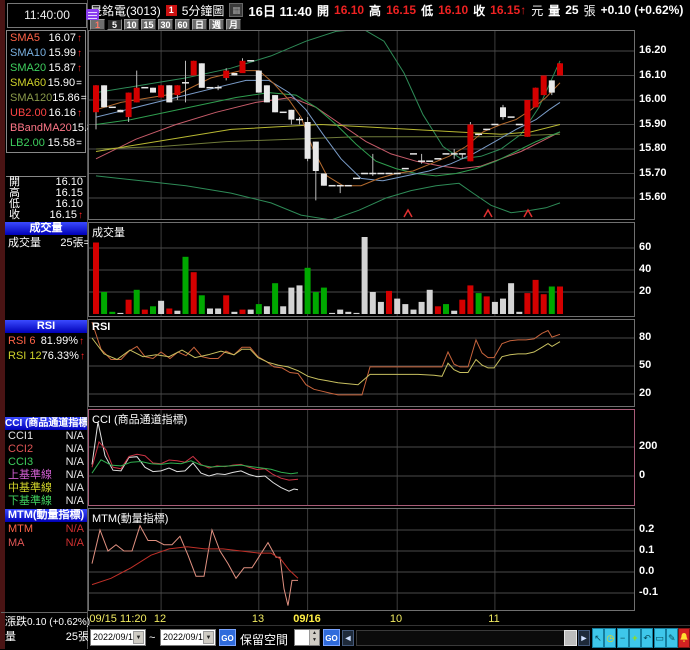 The height and width of the screenshot is (650, 690). I want to click on period-button-15: 15, so click(148, 24).